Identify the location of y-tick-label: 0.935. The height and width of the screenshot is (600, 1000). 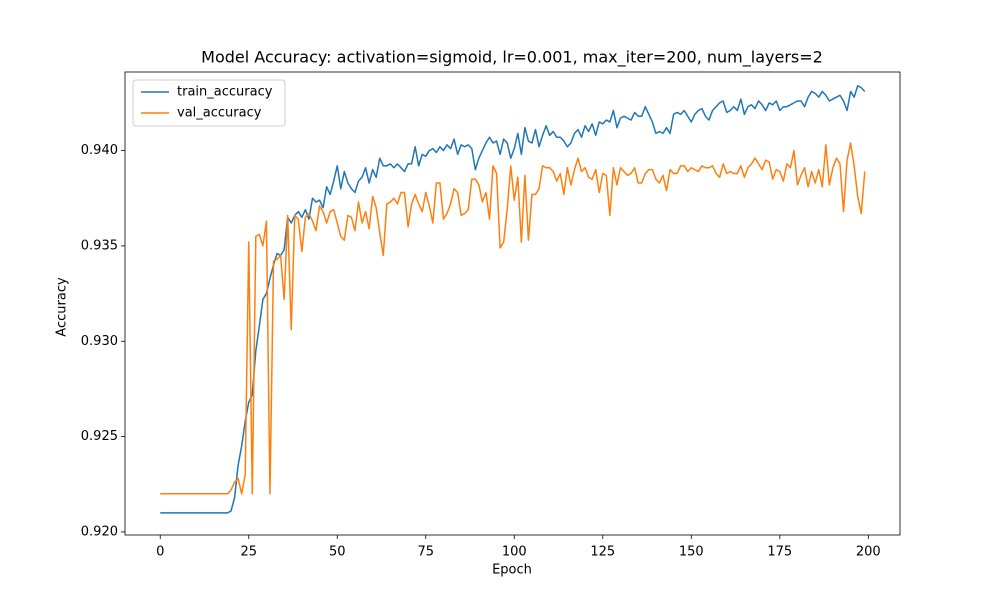
(99, 245).